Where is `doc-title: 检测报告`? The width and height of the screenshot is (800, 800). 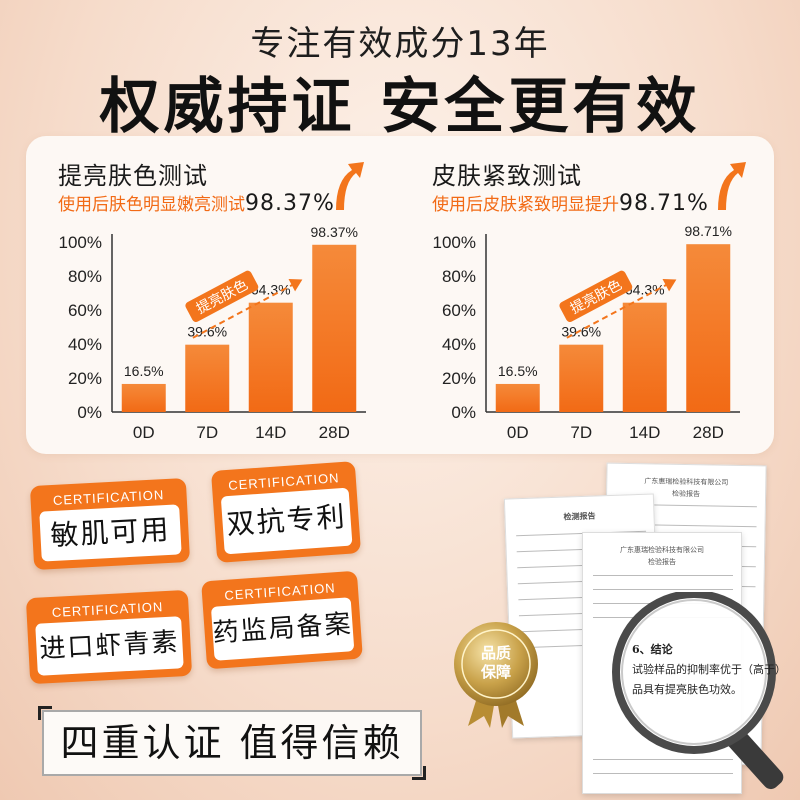 doc-title: 检测报告 is located at coordinates (579, 516).